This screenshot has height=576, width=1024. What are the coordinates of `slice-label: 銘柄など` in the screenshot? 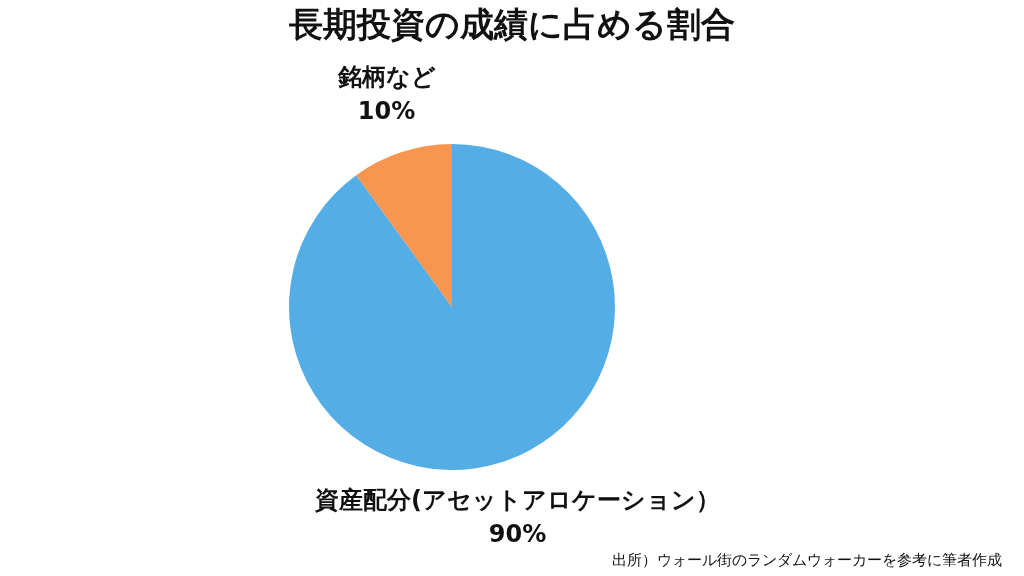 It's located at (386, 76).